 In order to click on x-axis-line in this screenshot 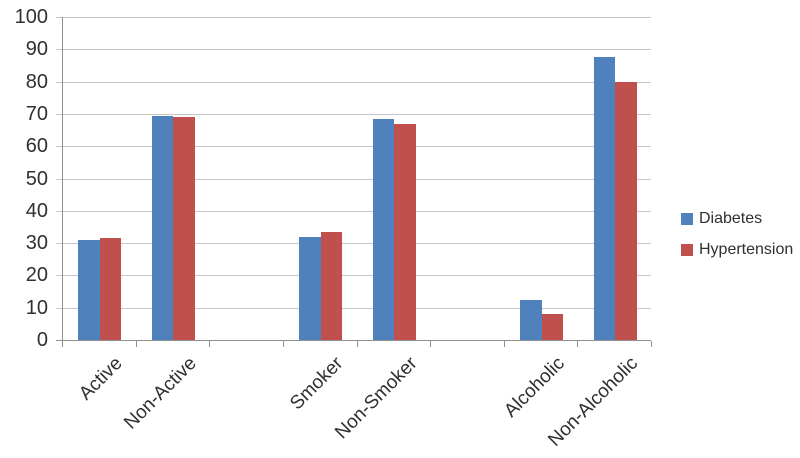, I will do `click(353, 340)`.